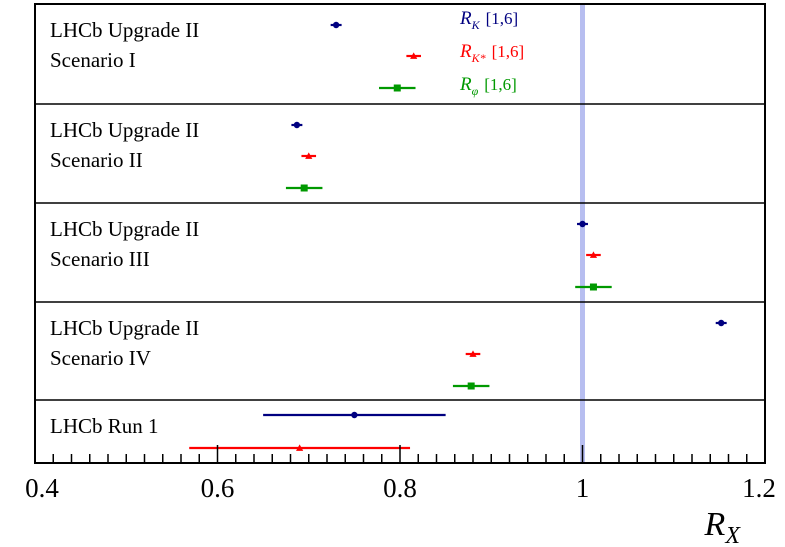 The height and width of the screenshot is (547, 785). What do you see at coordinates (100, 358) in the screenshot?
I see `panel-label: Scenario IV` at bounding box center [100, 358].